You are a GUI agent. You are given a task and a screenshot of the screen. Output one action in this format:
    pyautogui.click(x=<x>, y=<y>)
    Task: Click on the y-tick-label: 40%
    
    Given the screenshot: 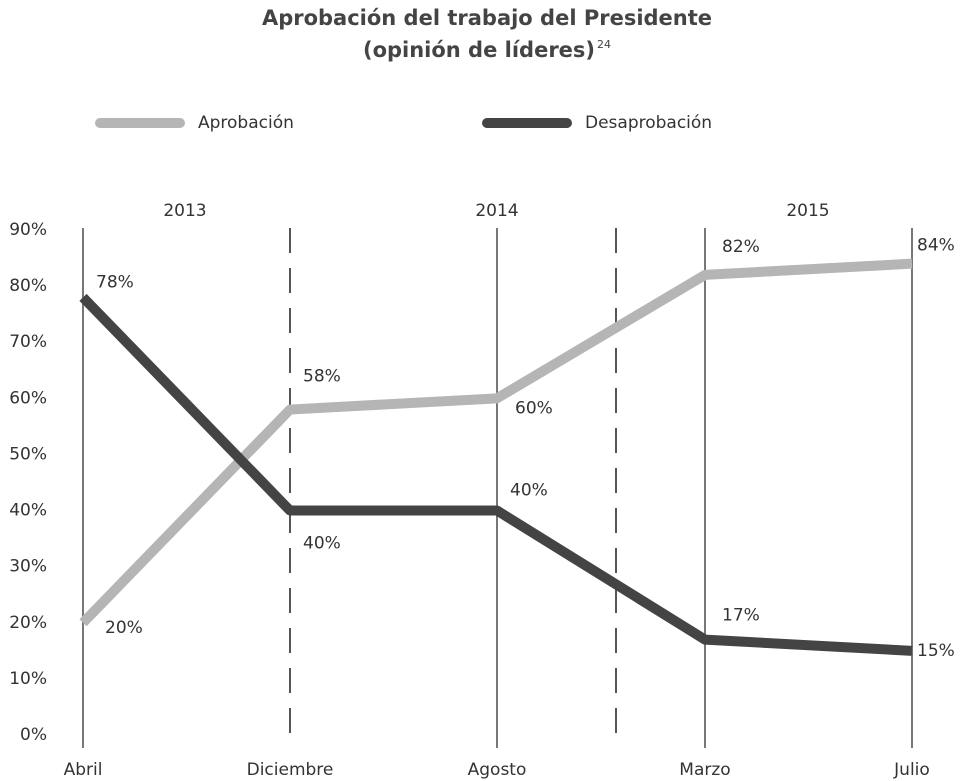 What is the action you would take?
    pyautogui.click(x=28, y=511)
    